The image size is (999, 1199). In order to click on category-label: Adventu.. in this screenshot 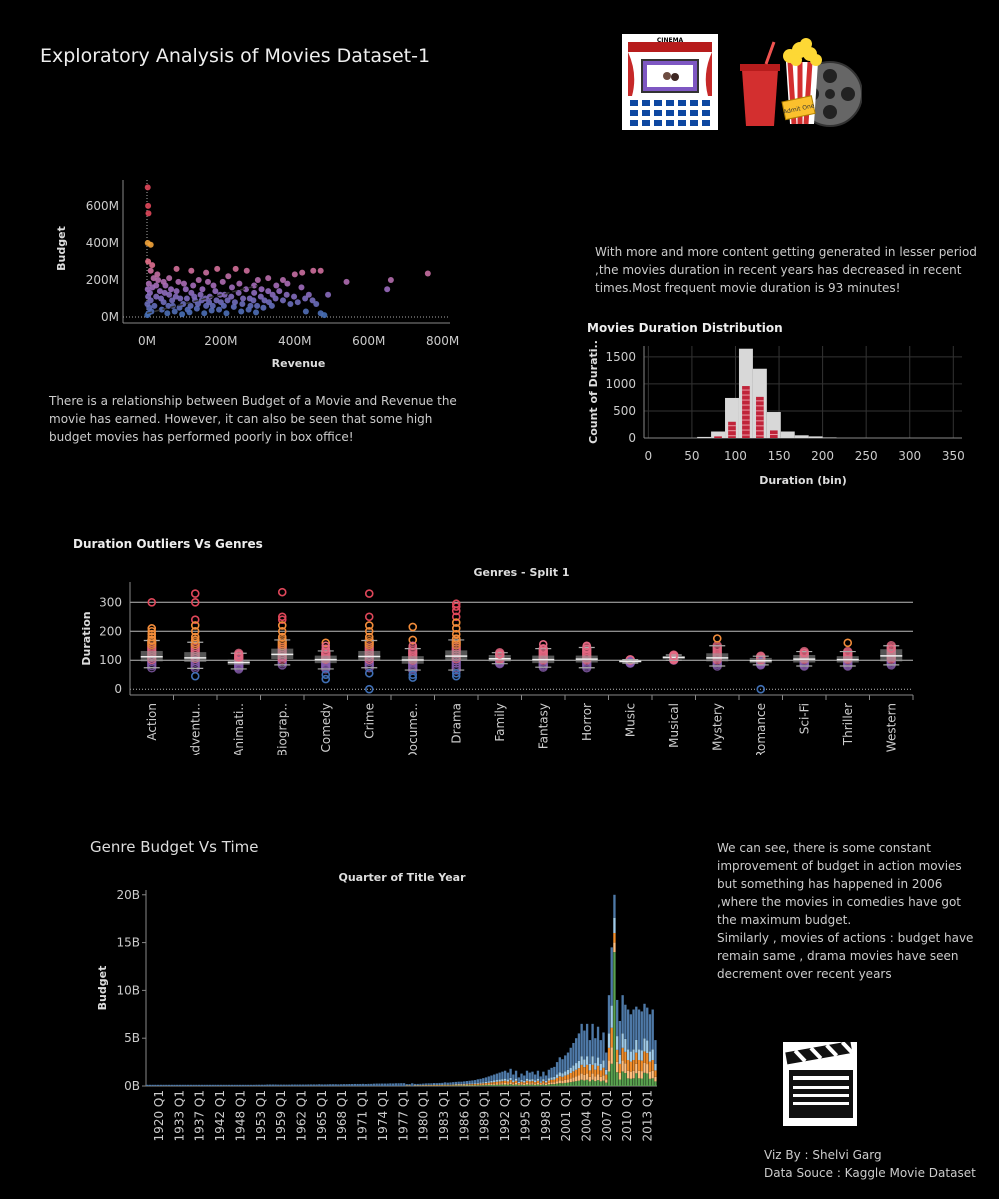, I will do `click(195, 729)`.